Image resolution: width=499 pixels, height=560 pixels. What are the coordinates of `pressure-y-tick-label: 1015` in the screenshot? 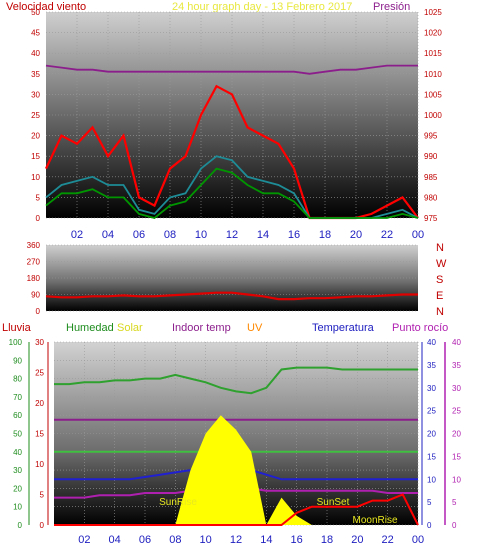 It's located at (433, 53).